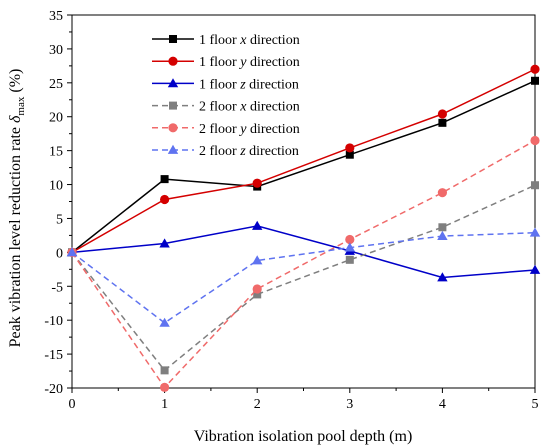  Describe the element at coordinates (56, 186) in the screenshot. I see `y-tick-label: 10` at that location.